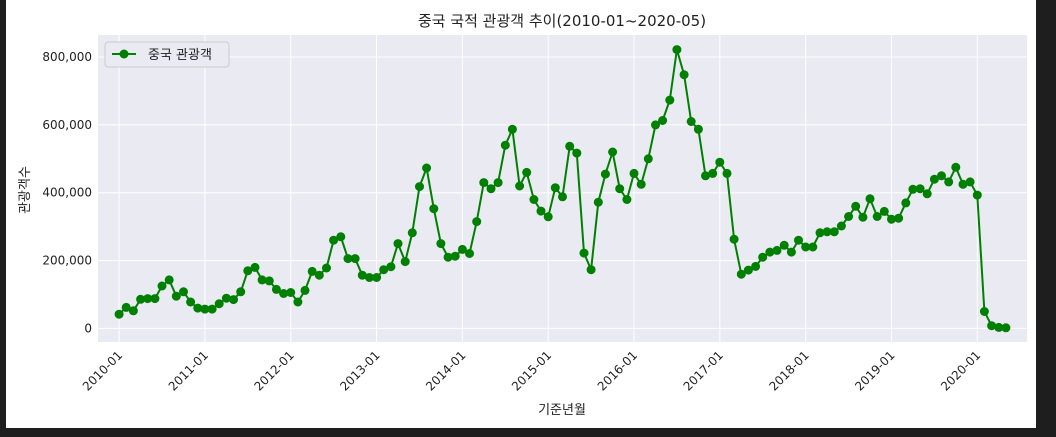  What do you see at coordinates (445, 370) in the screenshot?
I see `x-tick-label: 2014-01` at bounding box center [445, 370].